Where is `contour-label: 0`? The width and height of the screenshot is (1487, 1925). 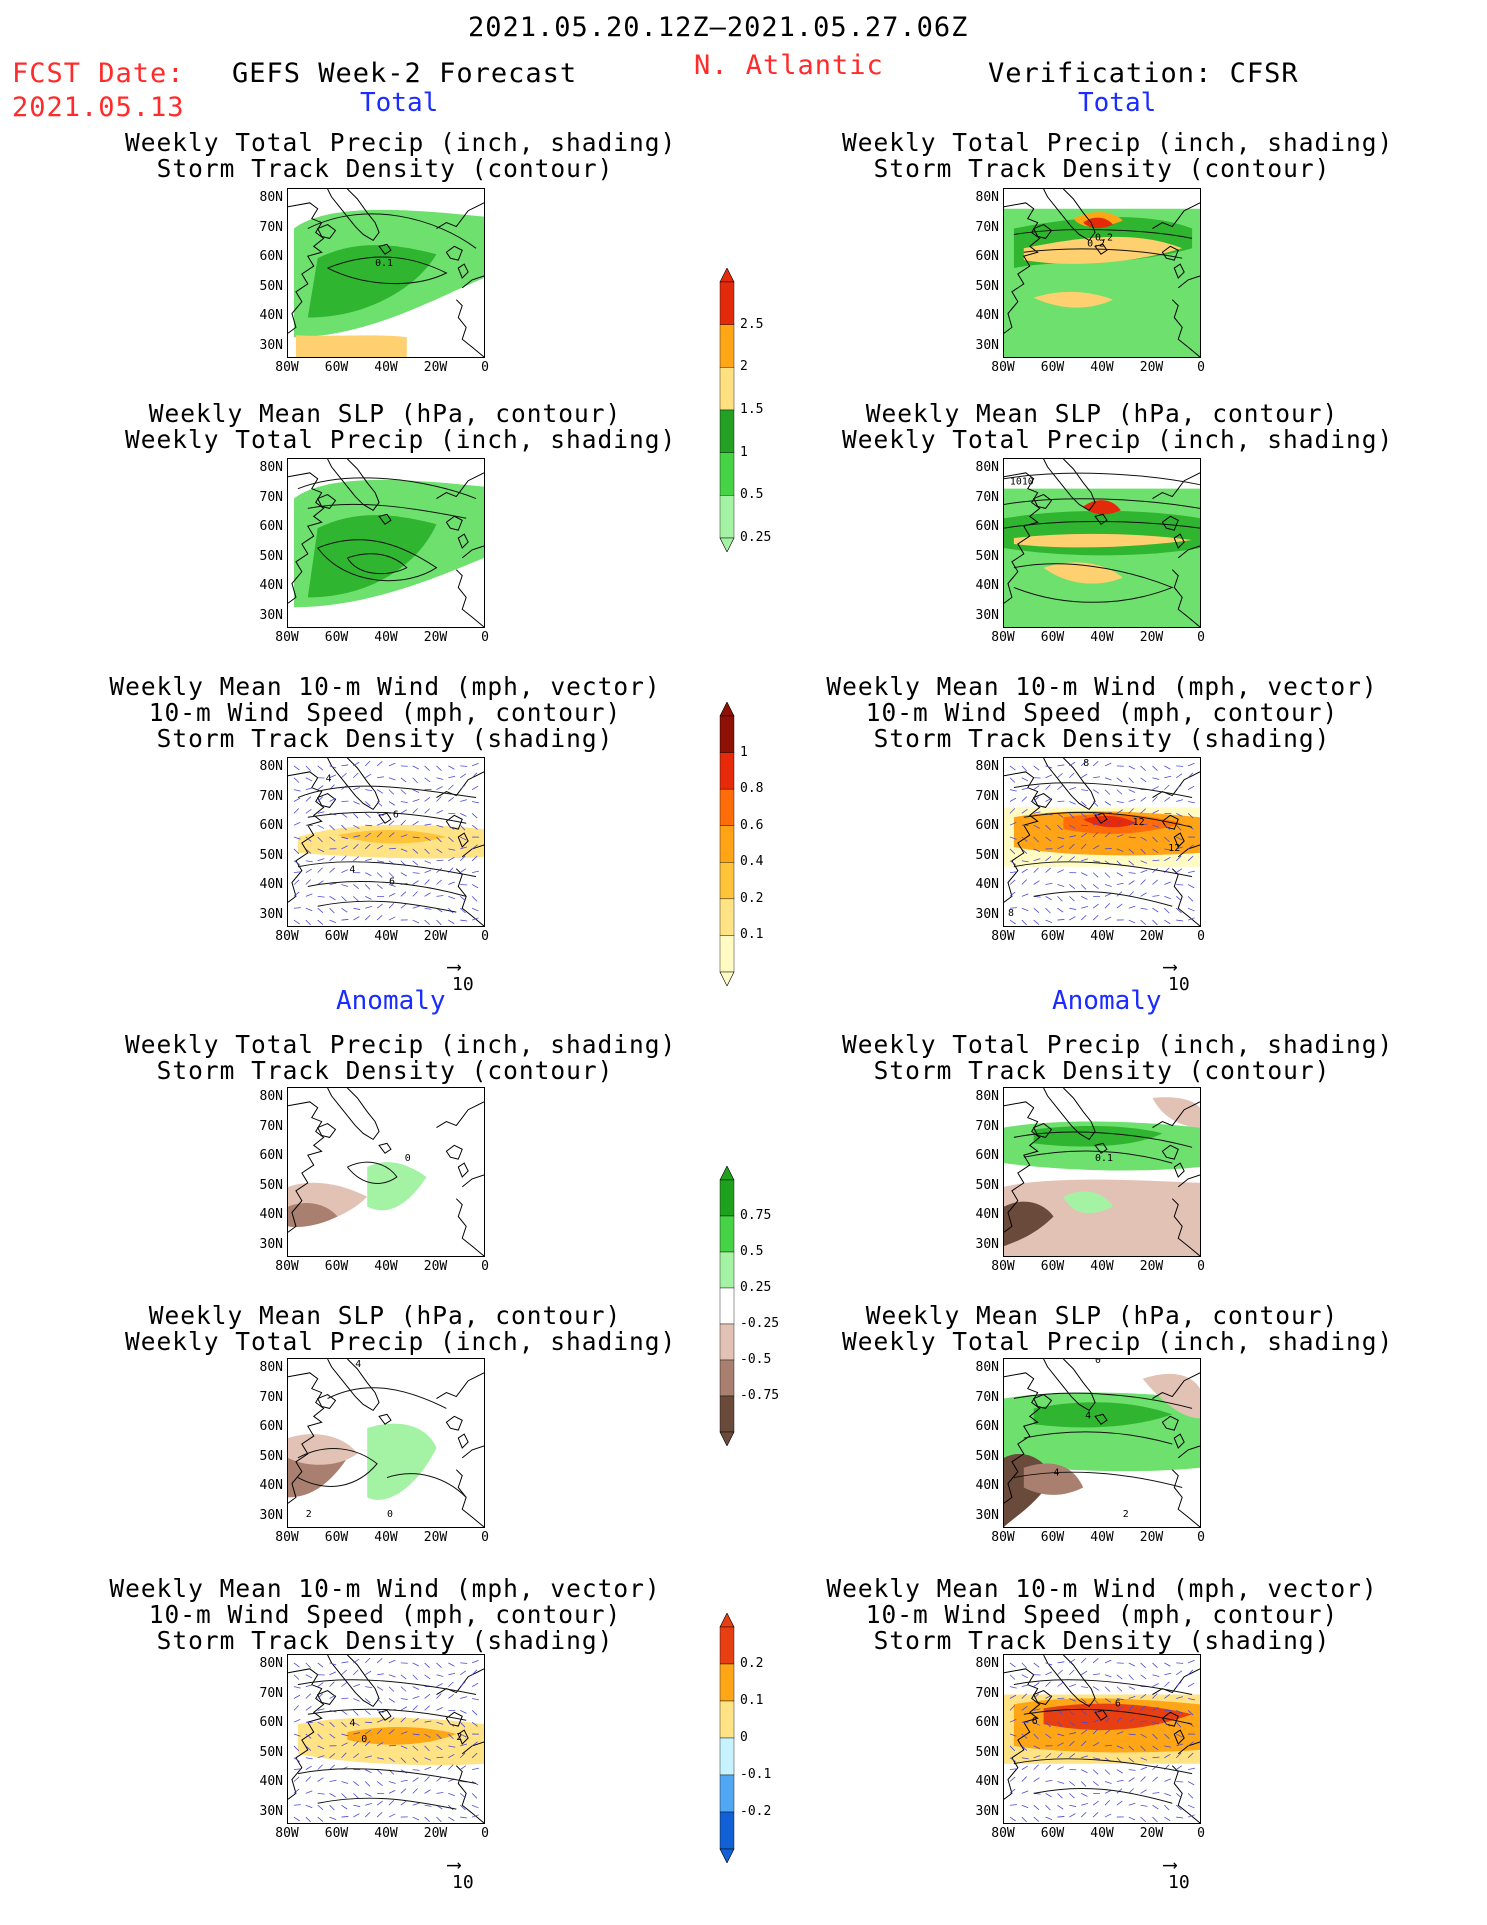 contour-label: 0 is located at coordinates (408, 1158).